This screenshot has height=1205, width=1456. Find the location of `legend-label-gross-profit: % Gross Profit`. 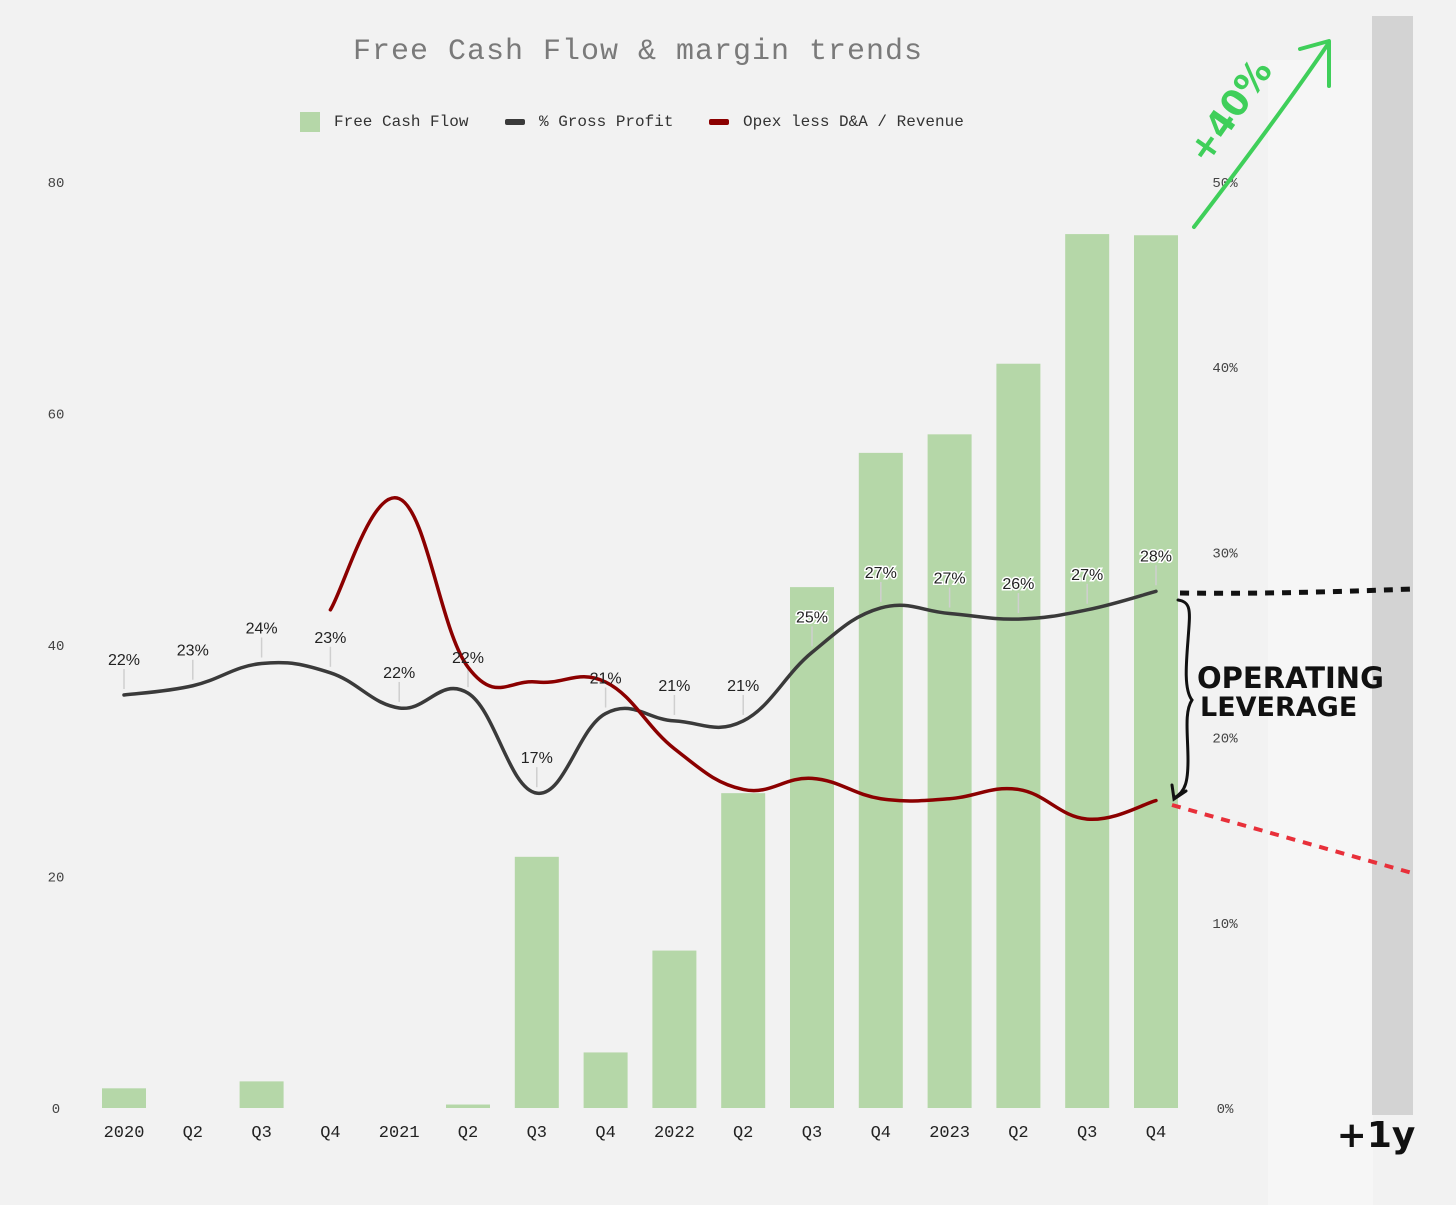

legend-label-gross-profit: % Gross Profit is located at coordinates (606, 122).